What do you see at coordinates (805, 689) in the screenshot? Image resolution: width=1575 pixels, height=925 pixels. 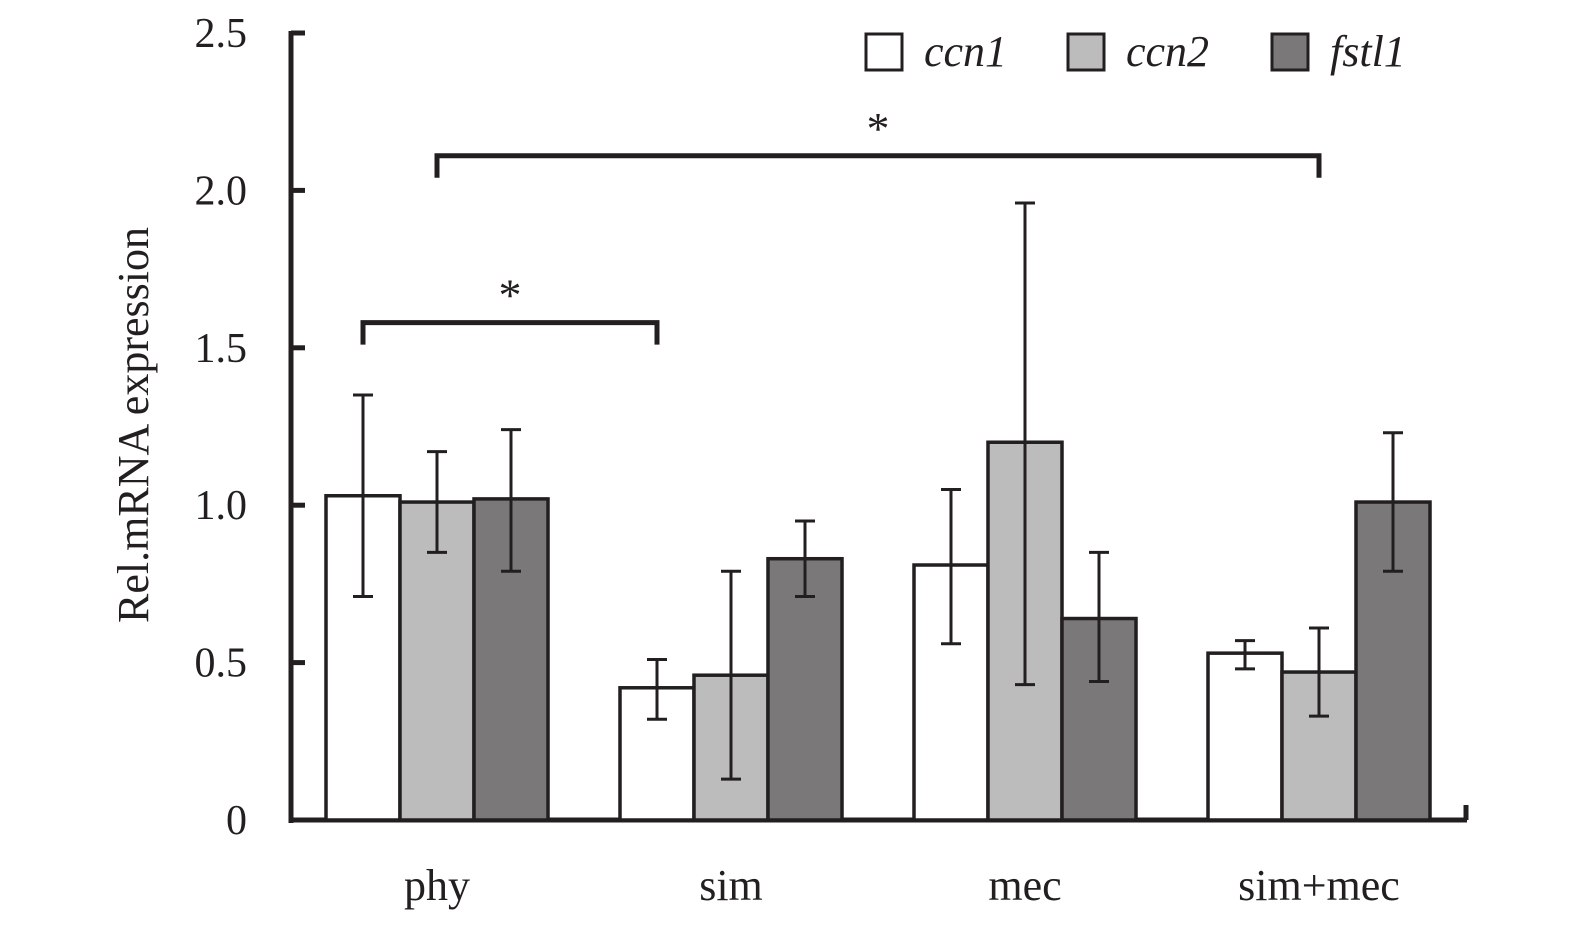 I see `bar-fstl1-sim` at bounding box center [805, 689].